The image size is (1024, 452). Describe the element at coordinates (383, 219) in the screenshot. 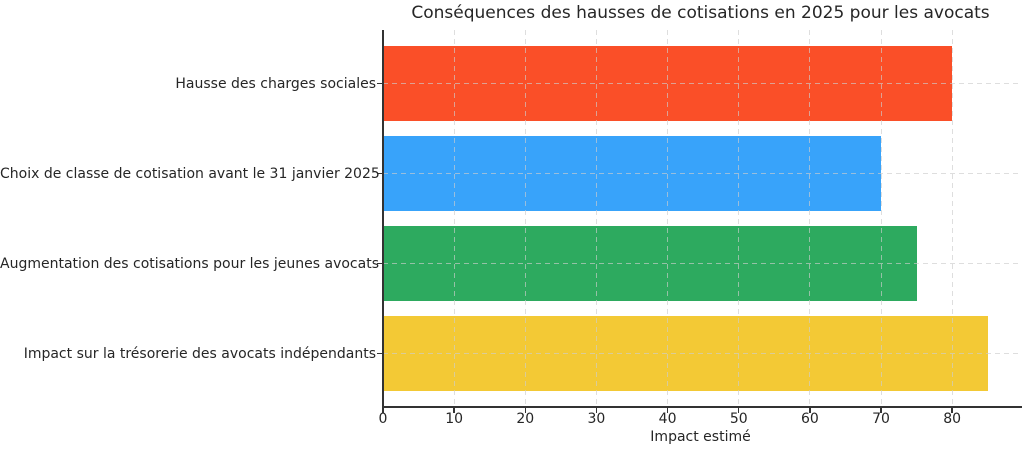

I see `y-axis-line` at that location.